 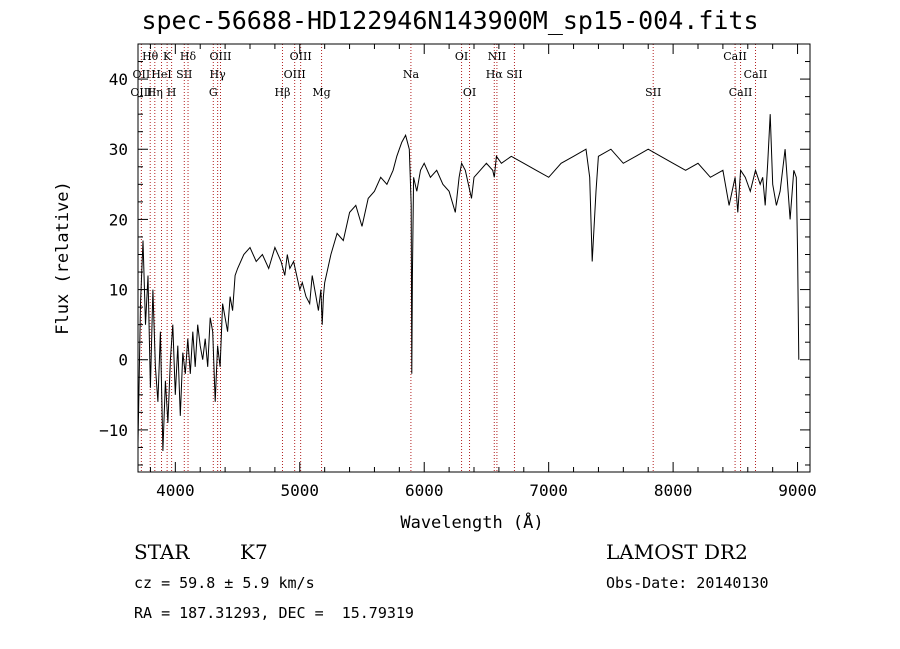 I want to click on line-label: Hβ, so click(x=283, y=92).